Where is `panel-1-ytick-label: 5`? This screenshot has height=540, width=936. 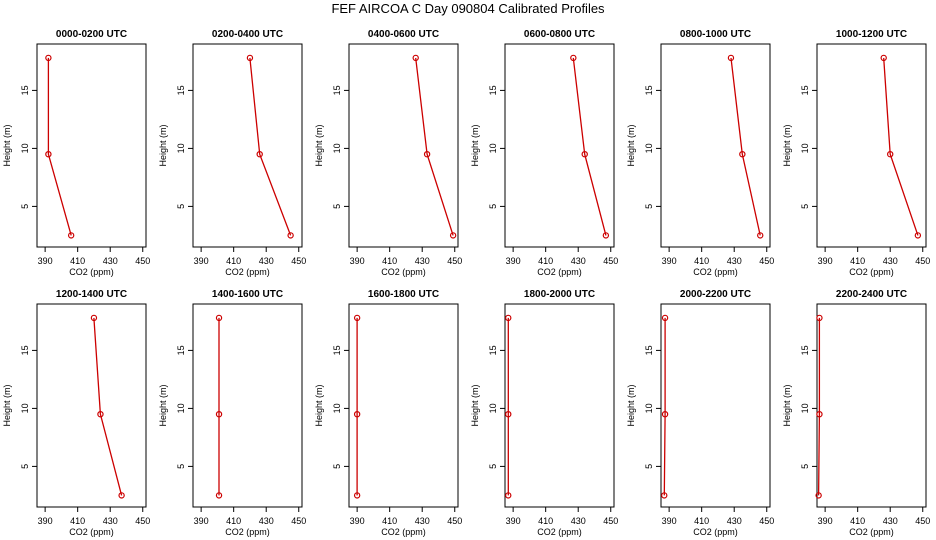
panel-1-ytick-label: 5 is located at coordinates (25, 206).